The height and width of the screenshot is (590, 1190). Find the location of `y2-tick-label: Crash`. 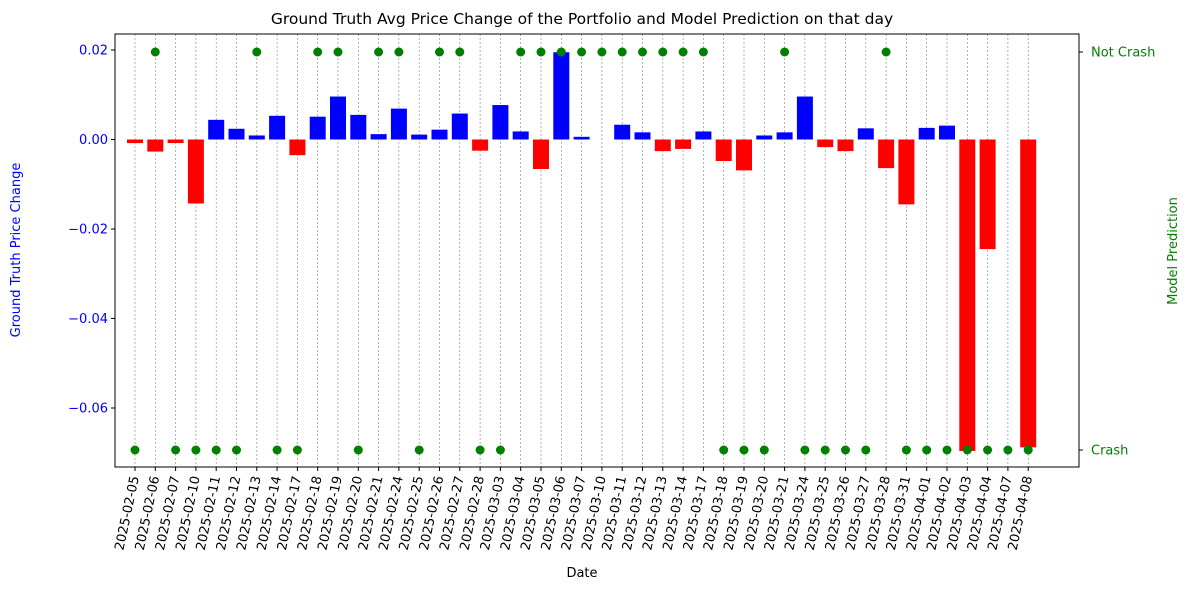

y2-tick-label: Crash is located at coordinates (1109, 451).